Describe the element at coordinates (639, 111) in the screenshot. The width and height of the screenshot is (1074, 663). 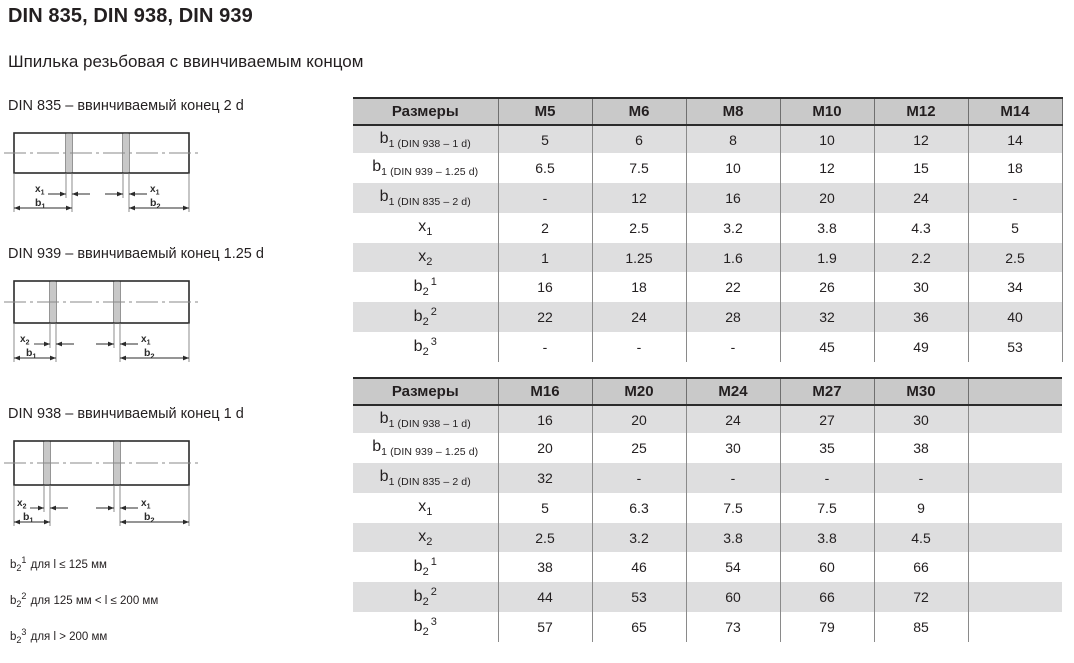
I see `column-header-thread: M6` at that location.